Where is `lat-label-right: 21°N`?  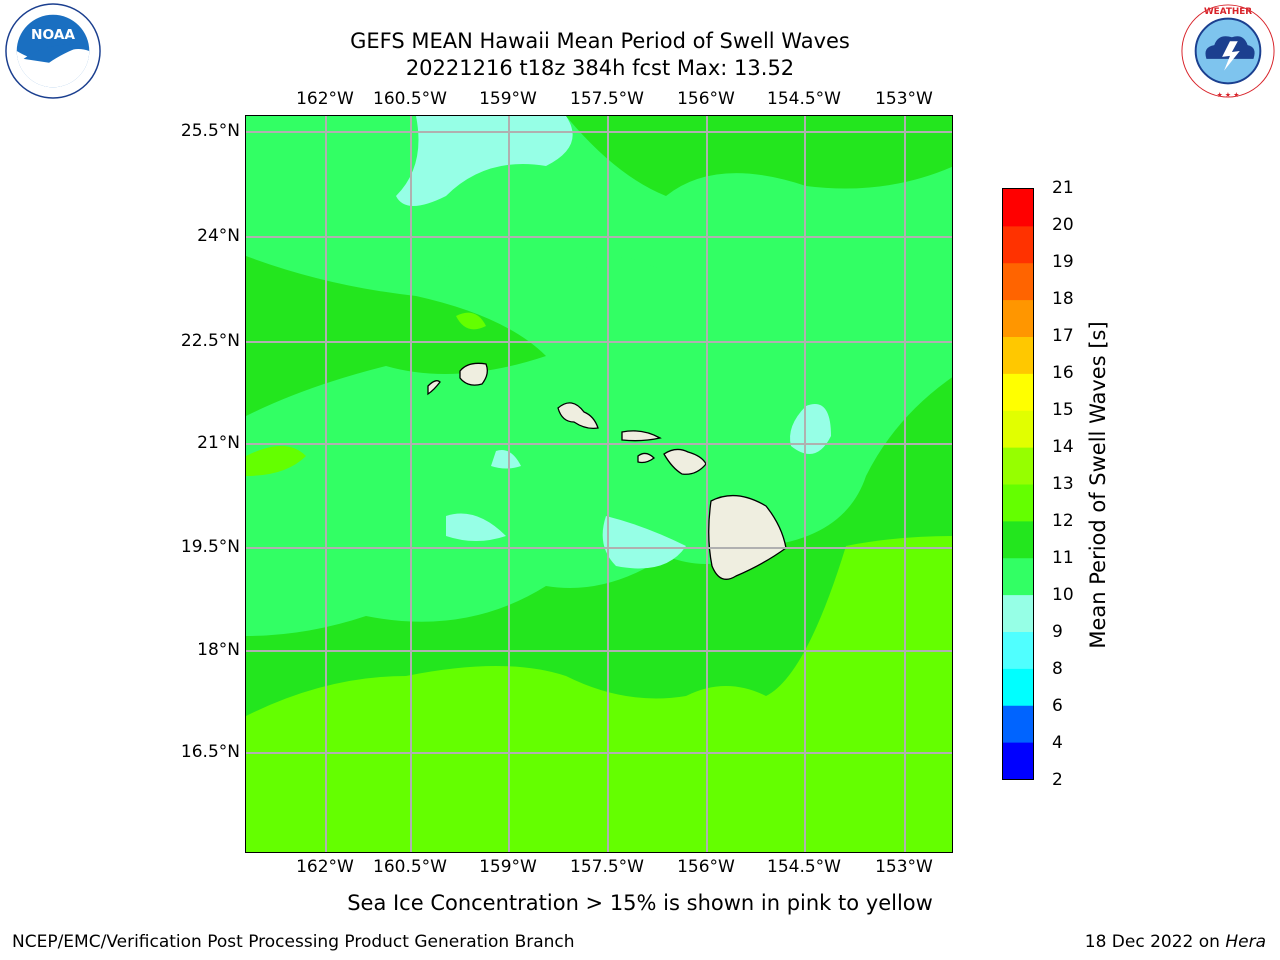
lat-label-right: 21°N is located at coordinates (980, 443).